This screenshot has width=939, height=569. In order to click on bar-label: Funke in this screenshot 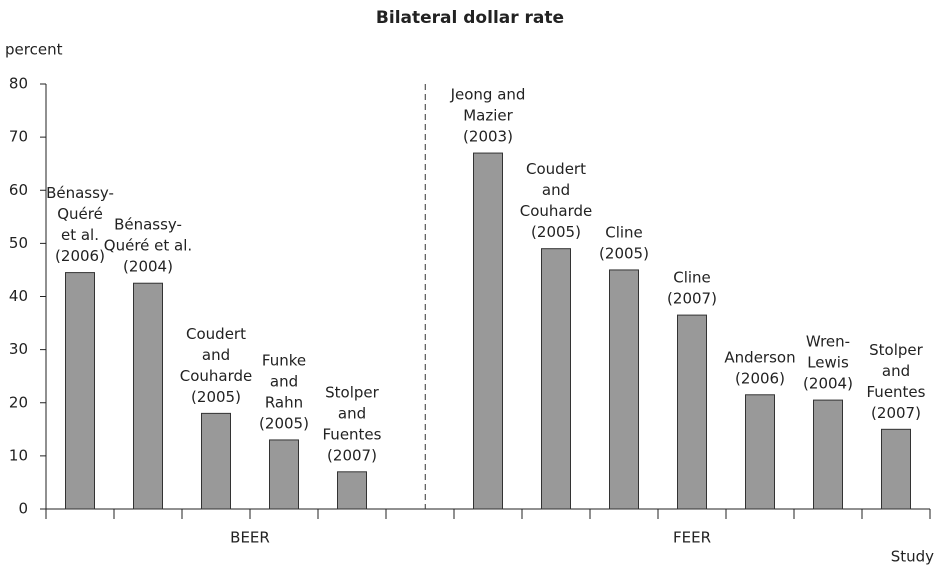, I will do `click(284, 360)`.